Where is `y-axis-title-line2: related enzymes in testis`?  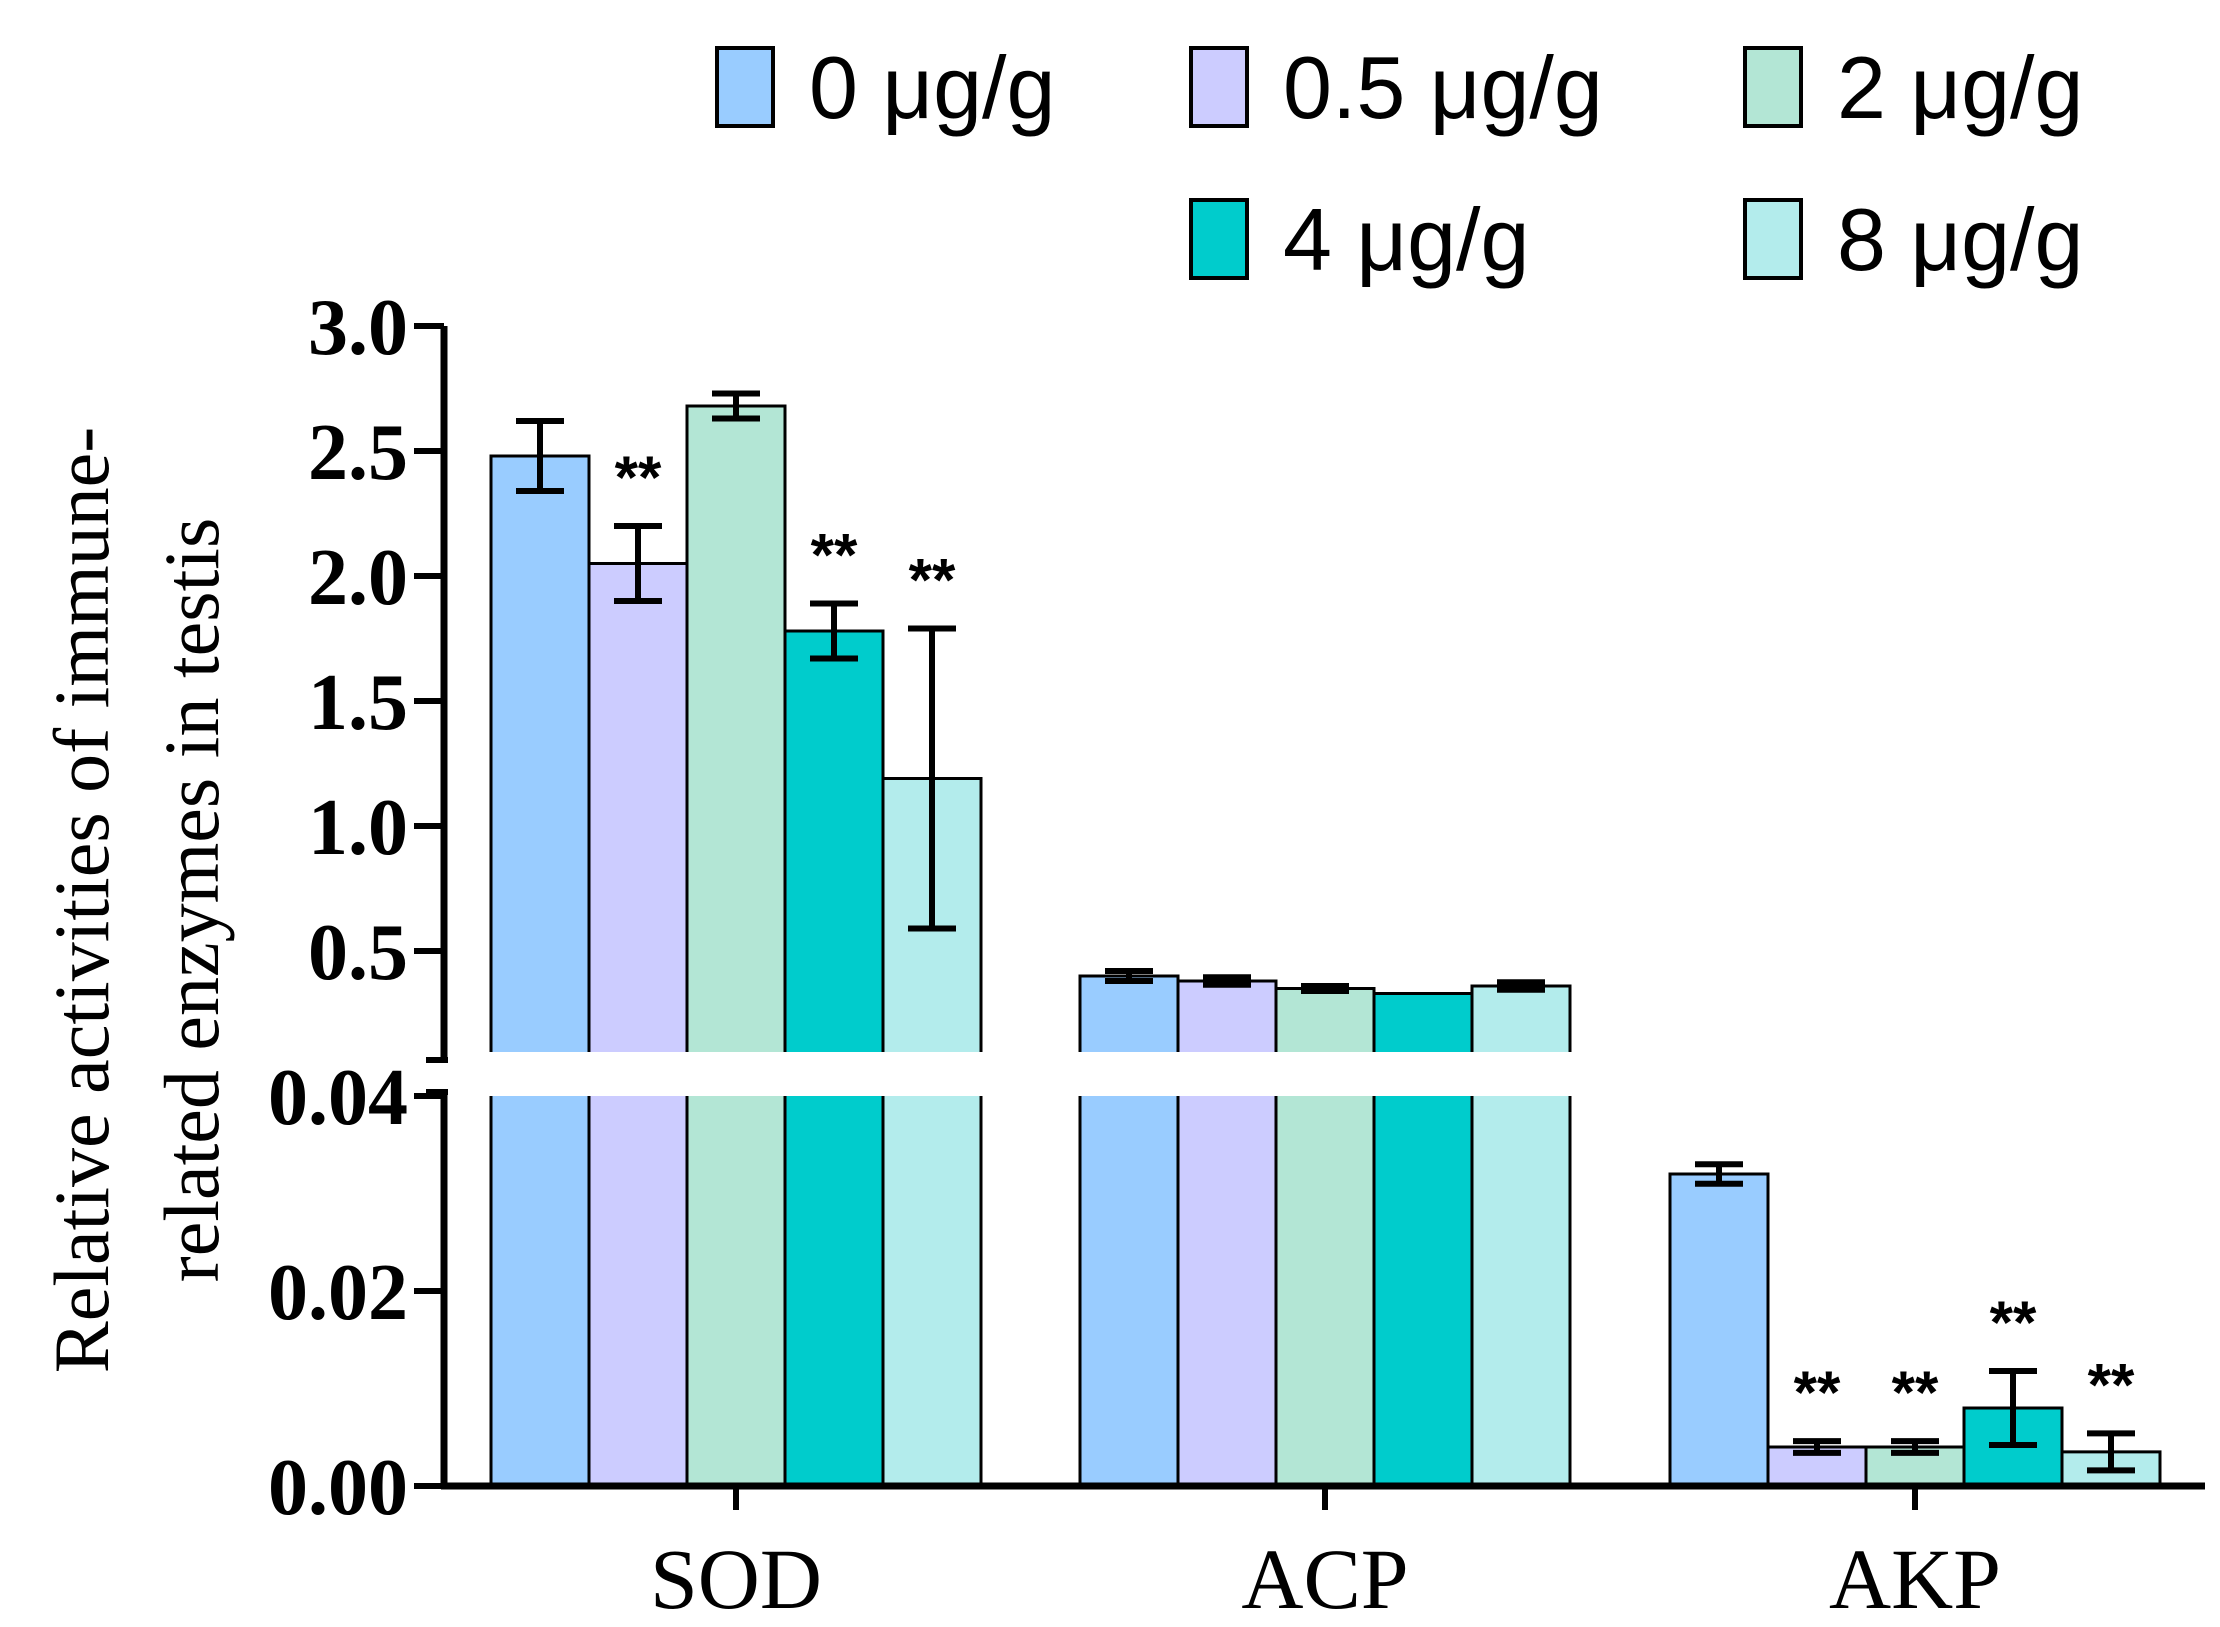
y-axis-title-line2: related enzymes in testis is located at coordinates (191, 900).